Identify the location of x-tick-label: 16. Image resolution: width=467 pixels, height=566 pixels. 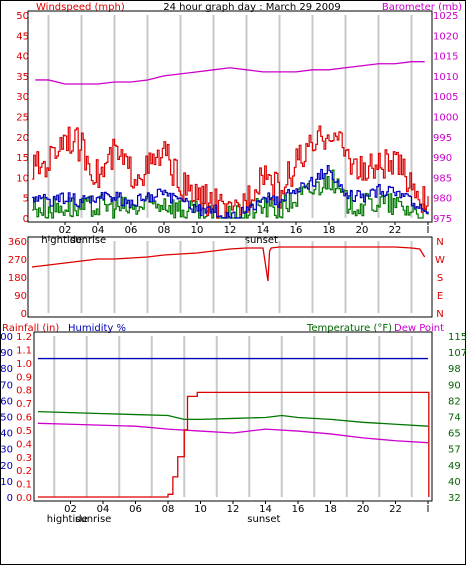
(298, 509).